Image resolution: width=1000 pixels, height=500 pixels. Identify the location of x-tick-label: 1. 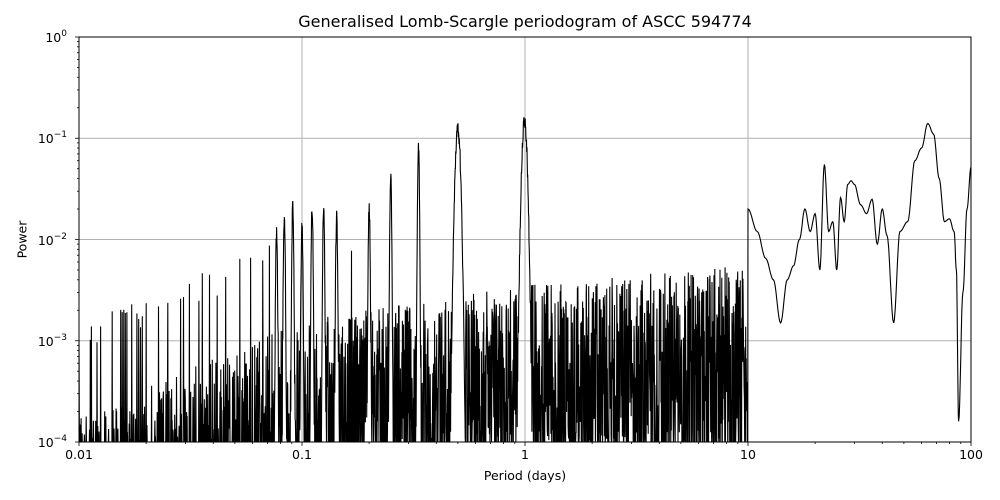
(525, 454).